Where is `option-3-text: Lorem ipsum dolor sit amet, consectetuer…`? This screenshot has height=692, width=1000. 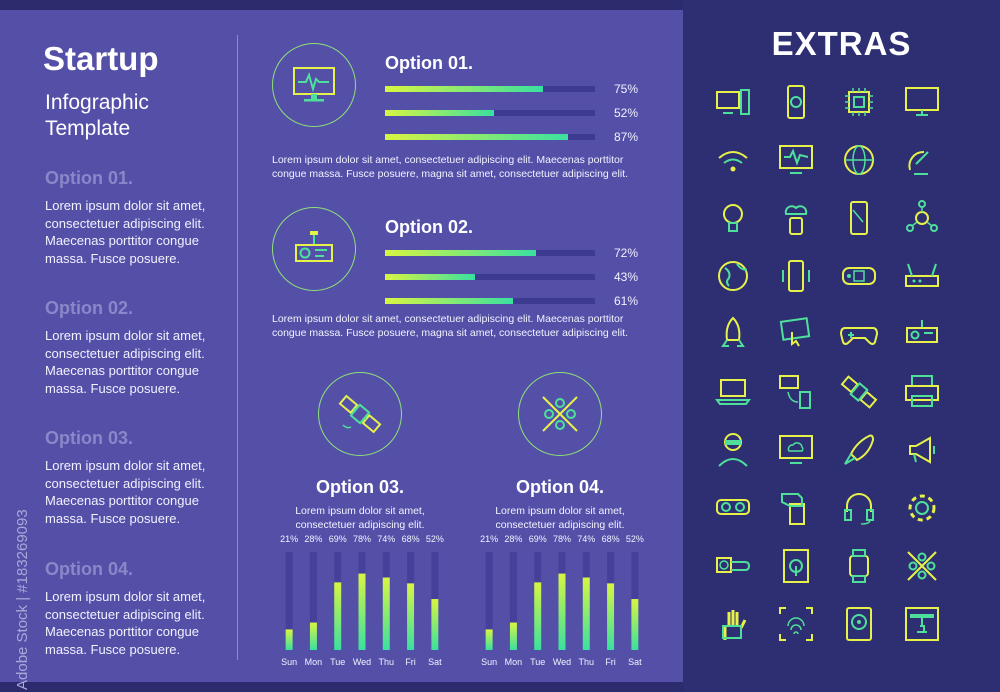 option-3-text: Lorem ipsum dolor sit amet, consectetuer… is located at coordinates (360, 518).